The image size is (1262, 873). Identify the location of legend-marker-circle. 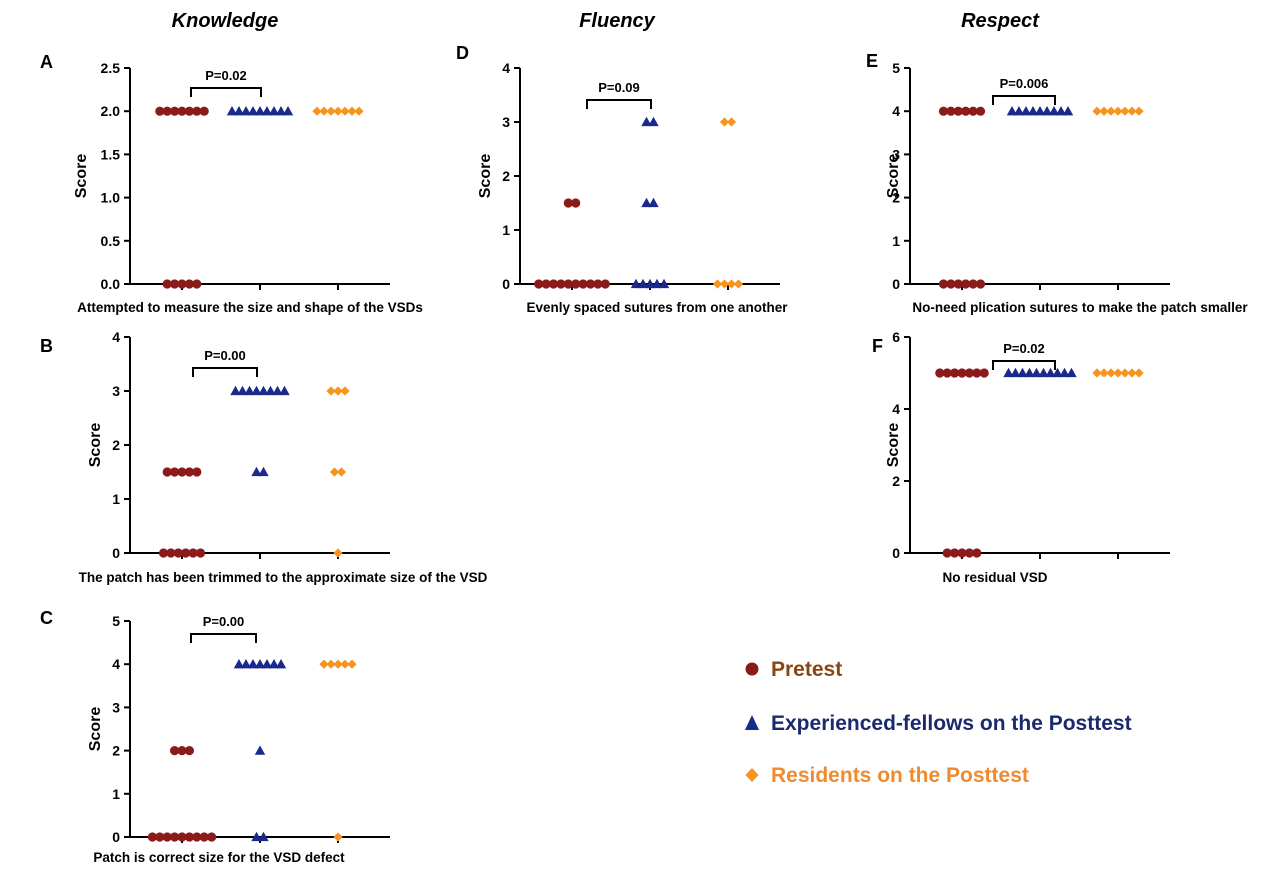
(752, 669).